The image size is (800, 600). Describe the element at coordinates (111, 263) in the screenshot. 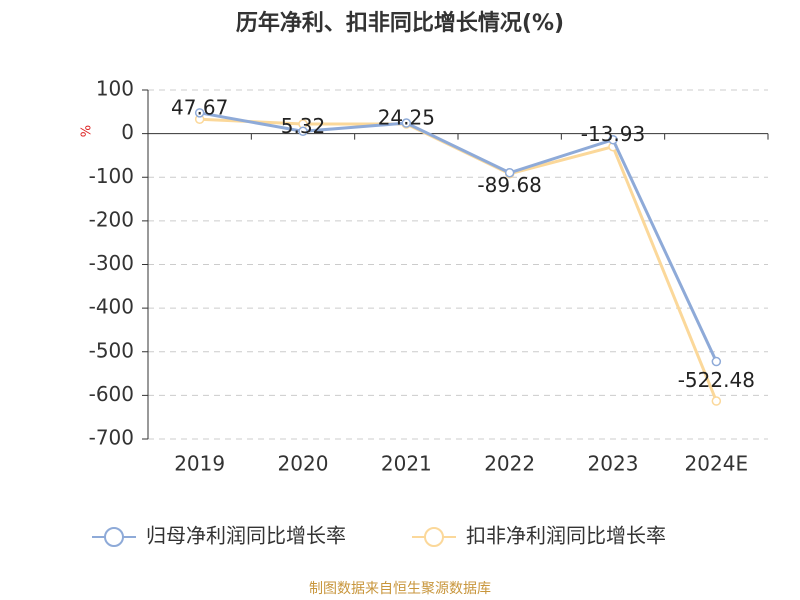

I see `y-tick-label: -300` at that location.